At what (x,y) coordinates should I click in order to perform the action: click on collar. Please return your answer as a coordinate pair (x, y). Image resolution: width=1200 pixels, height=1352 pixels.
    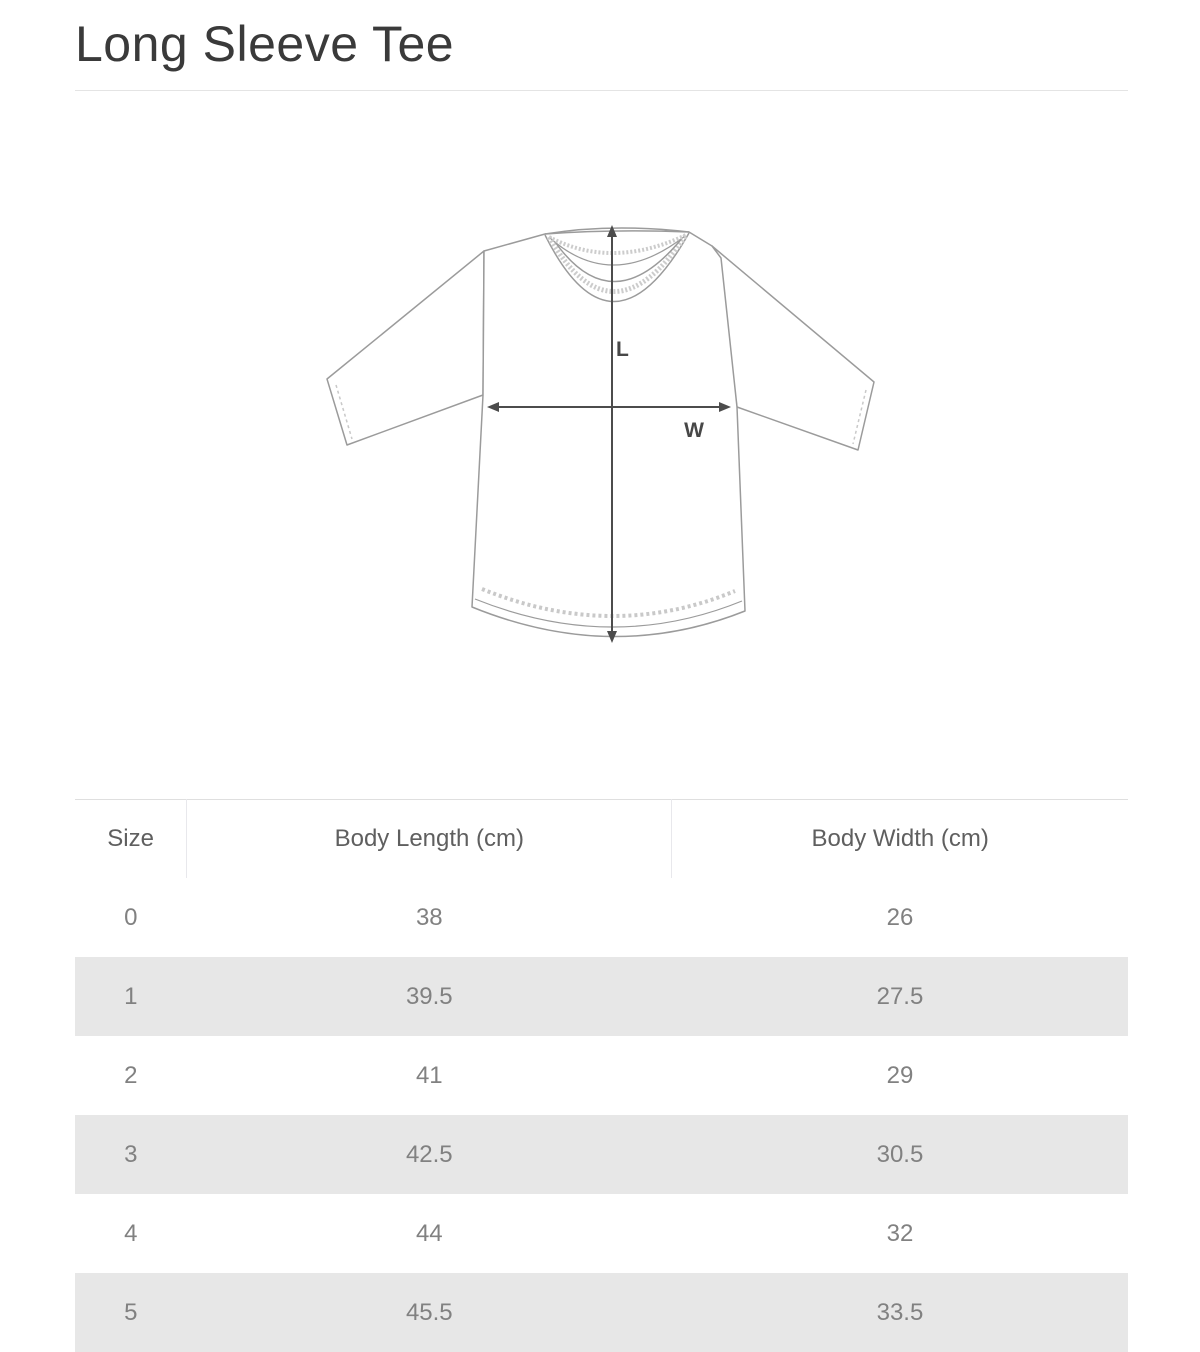
    Looking at the image, I should click on (616, 266).